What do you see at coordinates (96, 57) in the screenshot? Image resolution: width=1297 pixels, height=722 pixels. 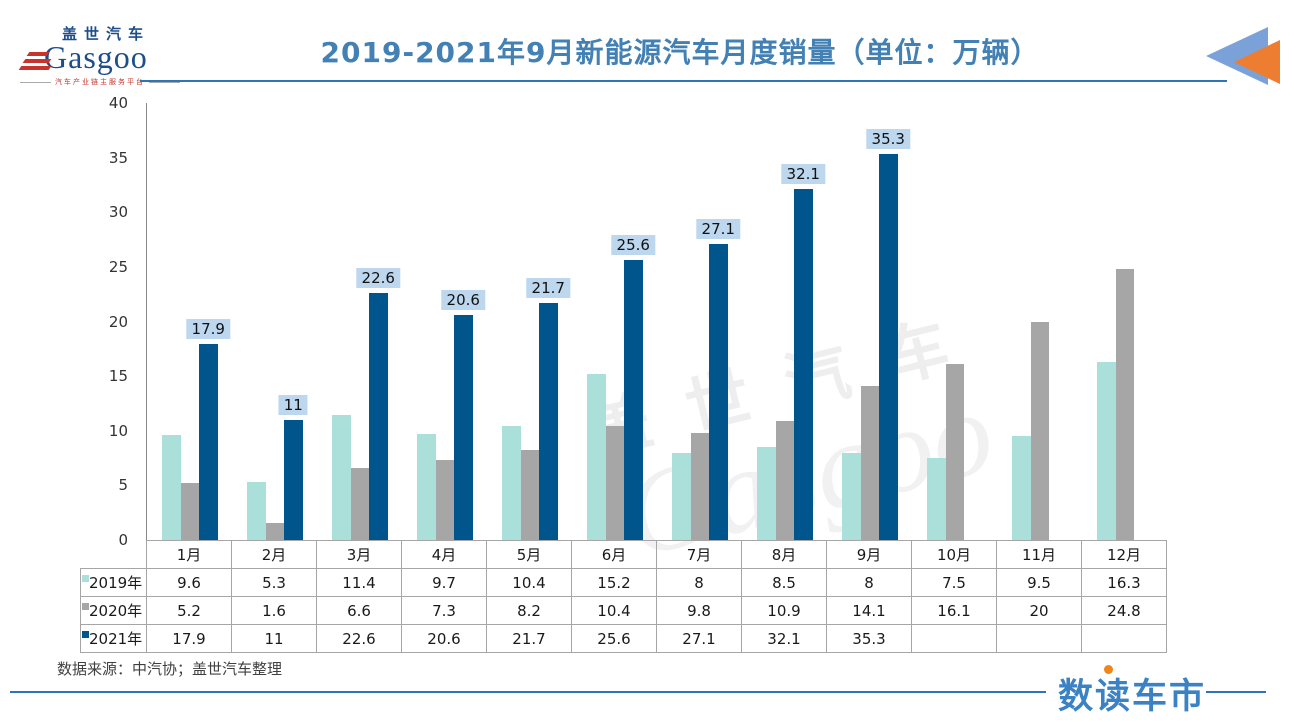 I see `gasgoo-logo-en: Gasgoo` at bounding box center [96, 57].